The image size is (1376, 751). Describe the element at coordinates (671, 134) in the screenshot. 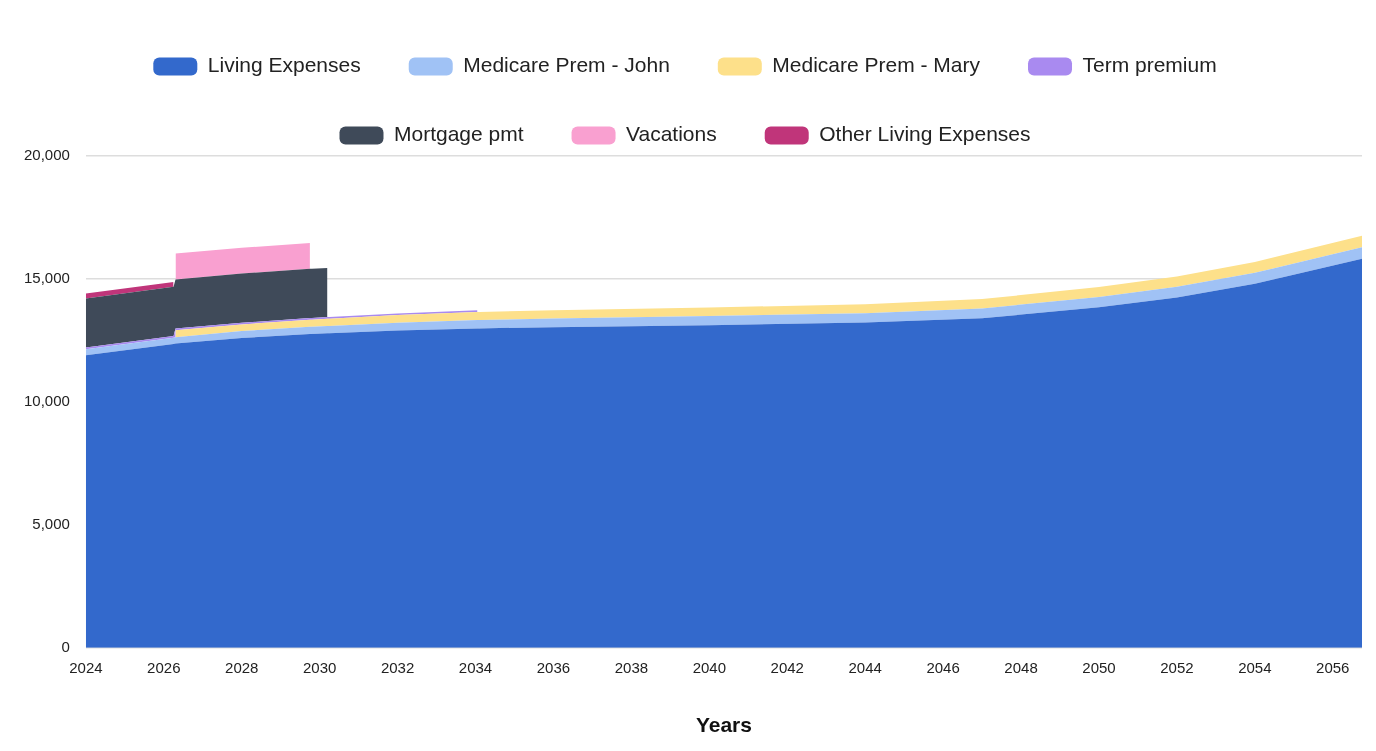

I see `legend-label: Vacations` at that location.